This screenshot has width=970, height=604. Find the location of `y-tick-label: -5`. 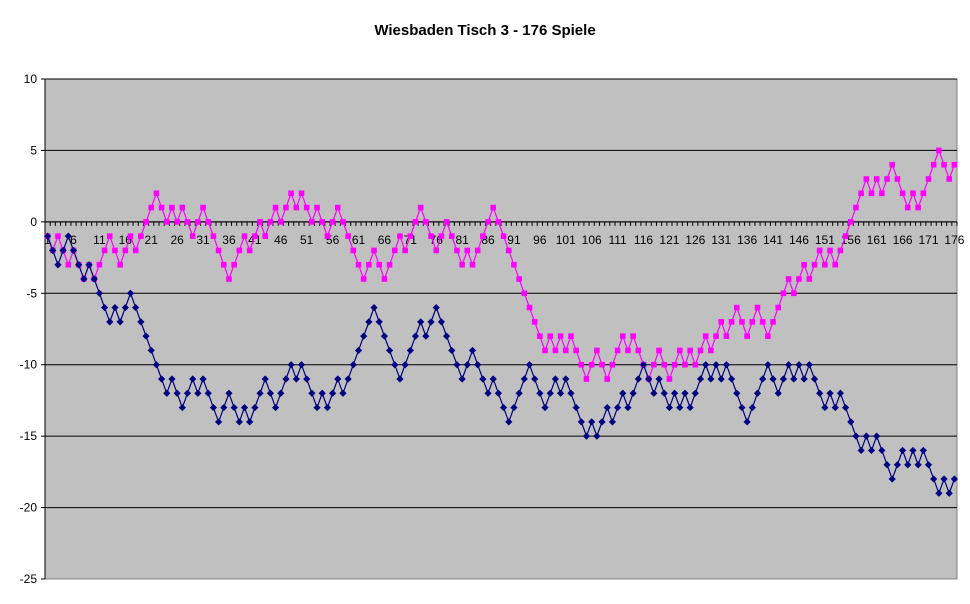

y-tick-label: -5 is located at coordinates (31, 293).